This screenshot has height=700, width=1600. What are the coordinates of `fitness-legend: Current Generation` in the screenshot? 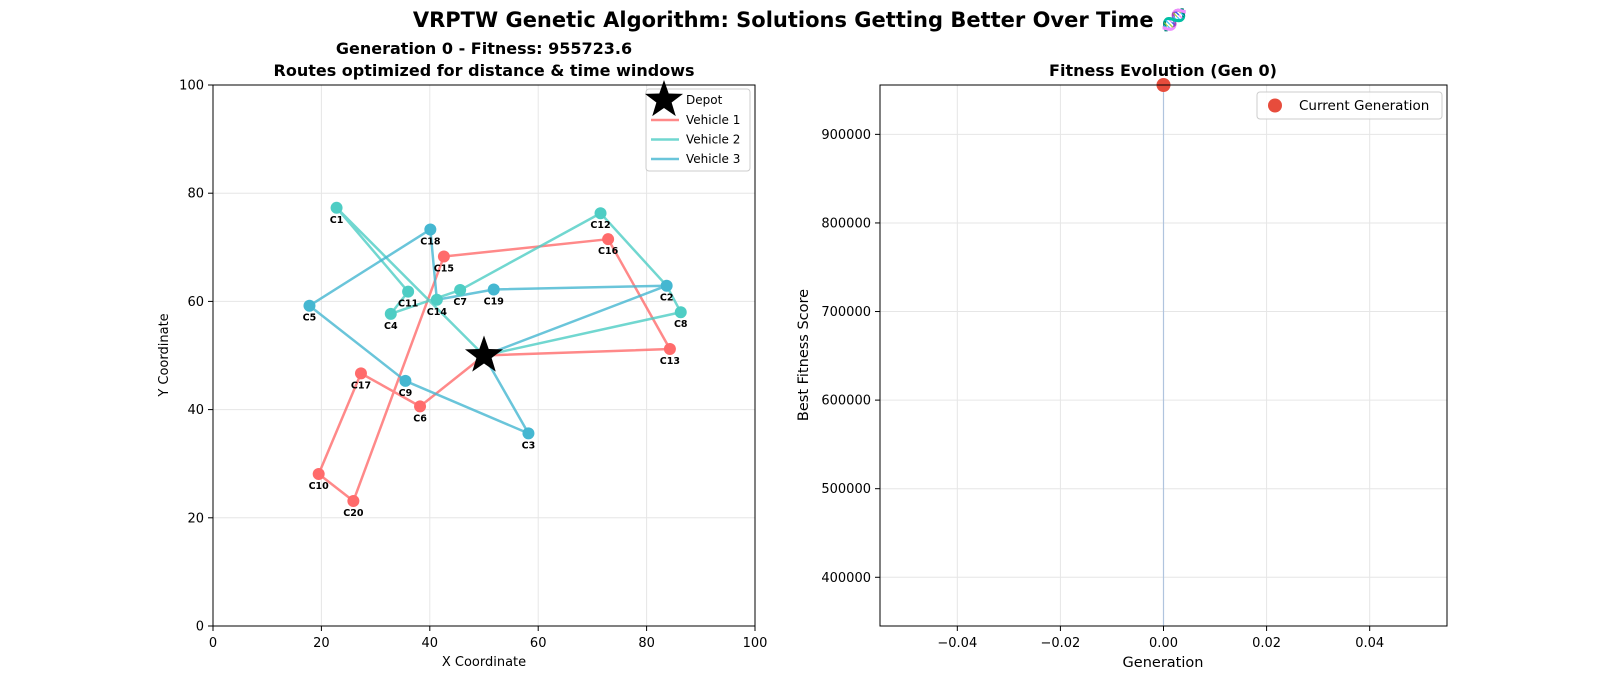 It's located at (1349, 105).